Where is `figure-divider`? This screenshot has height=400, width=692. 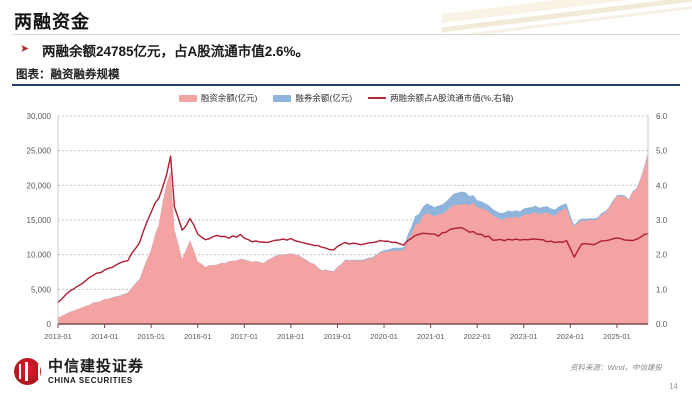 figure-divider is located at coordinates (346, 85).